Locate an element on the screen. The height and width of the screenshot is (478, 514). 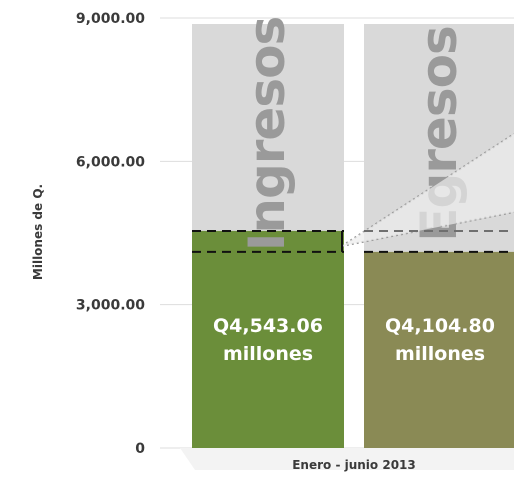
series-name-label: Ingresos is located at coordinates (267, 134).